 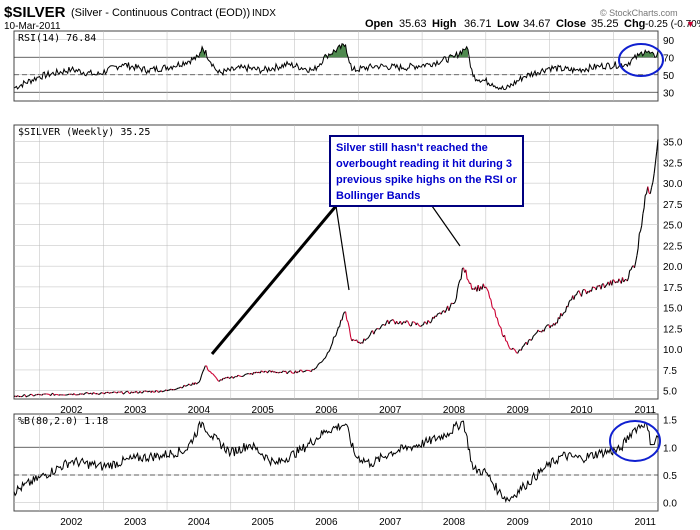 What do you see at coordinates (413, 24) in the screenshot?
I see `open-value: 35.63` at bounding box center [413, 24].